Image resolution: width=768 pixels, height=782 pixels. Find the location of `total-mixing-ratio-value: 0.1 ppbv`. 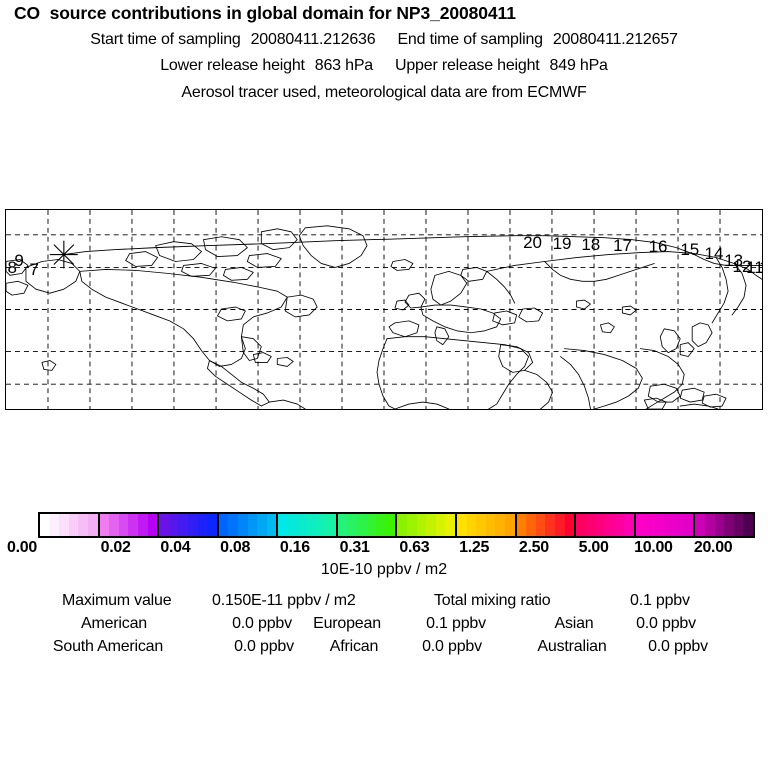

total-mixing-ratio-value: 0.1 ppbv is located at coordinates (660, 600).